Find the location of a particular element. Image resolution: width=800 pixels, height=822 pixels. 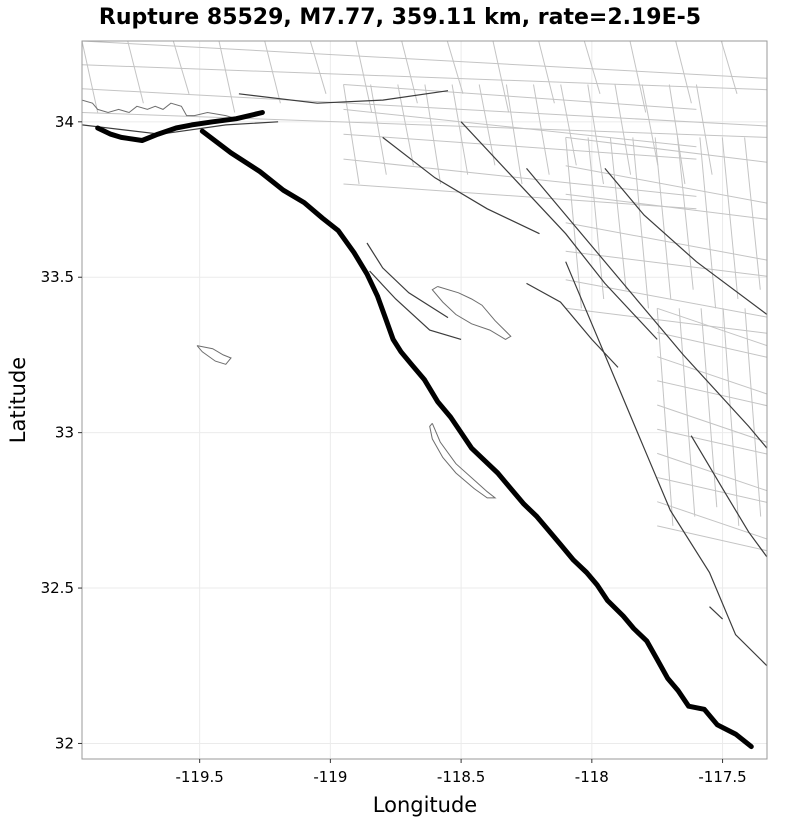

x-tick-label: -117.5 is located at coordinates (722, 777).